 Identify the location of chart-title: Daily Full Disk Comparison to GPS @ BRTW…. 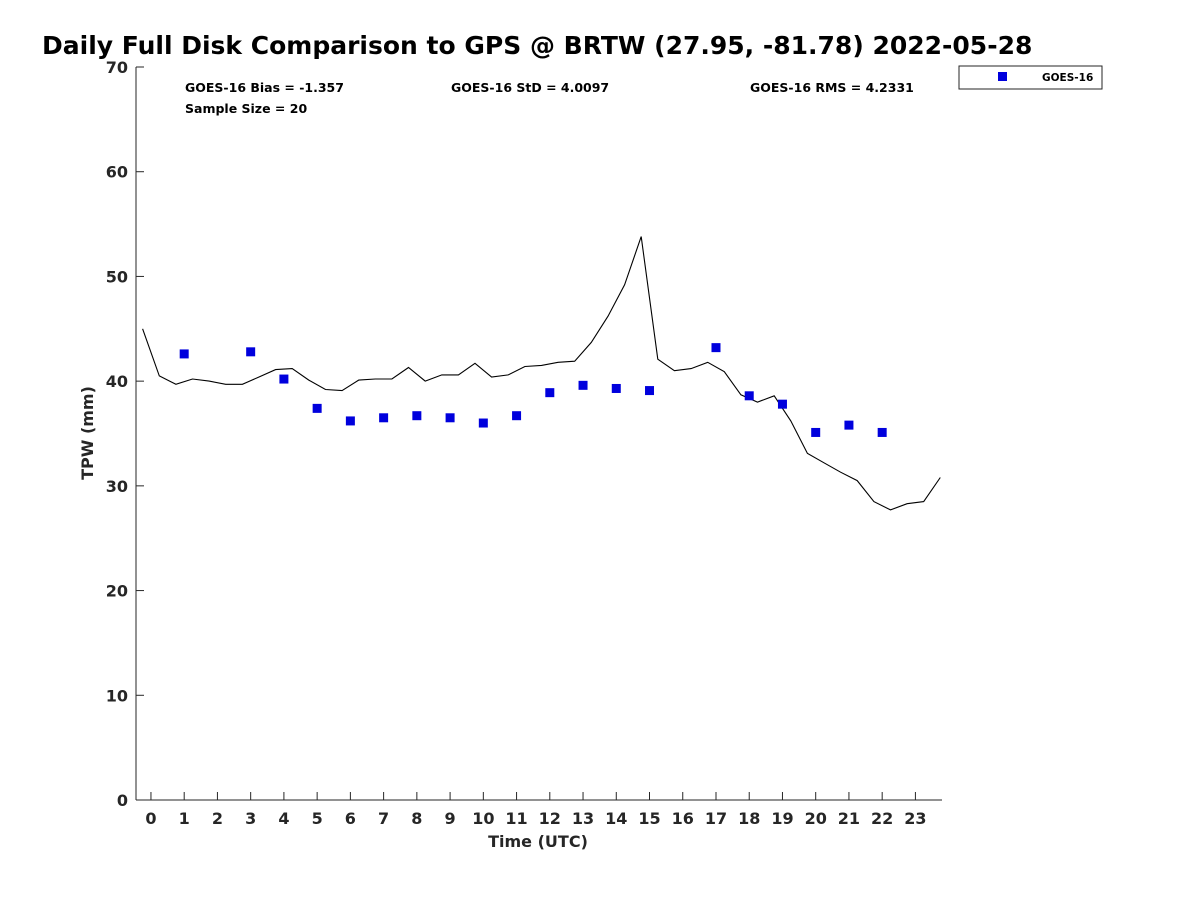
(537, 45).